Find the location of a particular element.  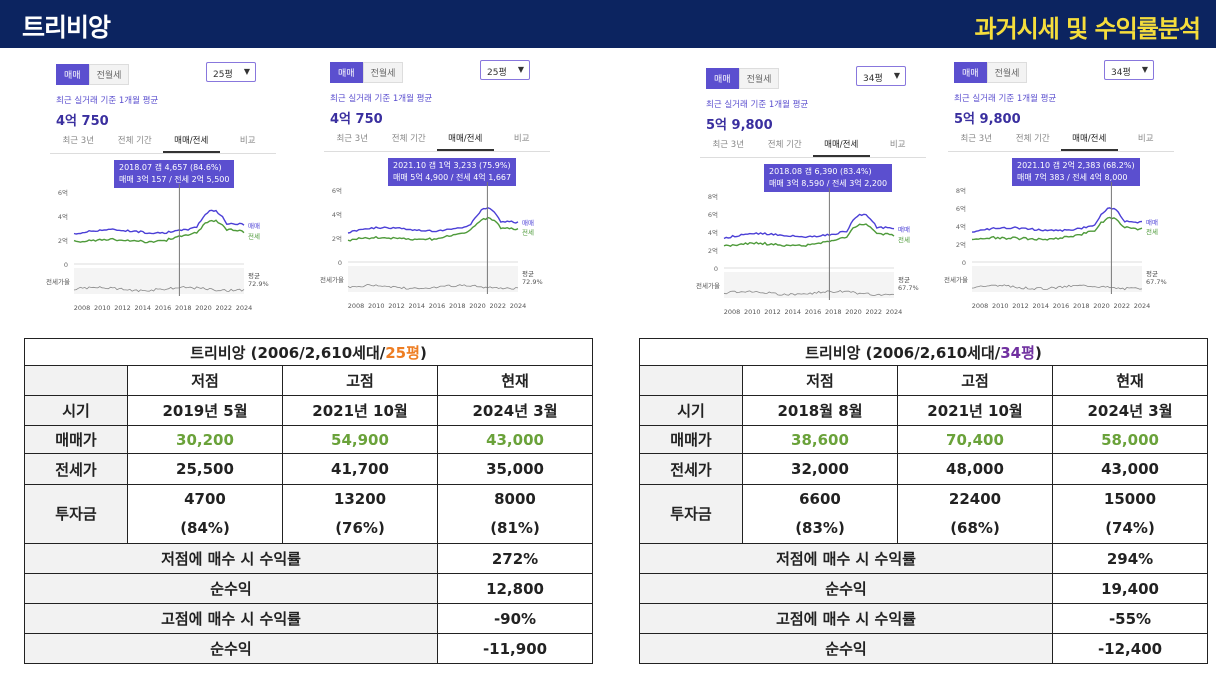

avg-value: 67.7% is located at coordinates (908, 288).